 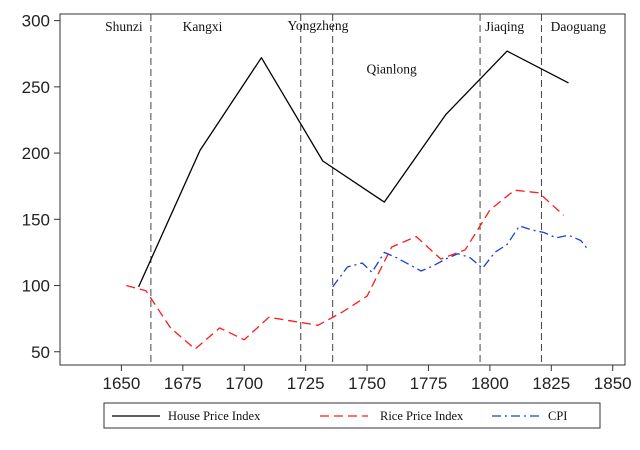 I want to click on y-axis: 50 100 150 200 250 300, so click(x=41, y=187).